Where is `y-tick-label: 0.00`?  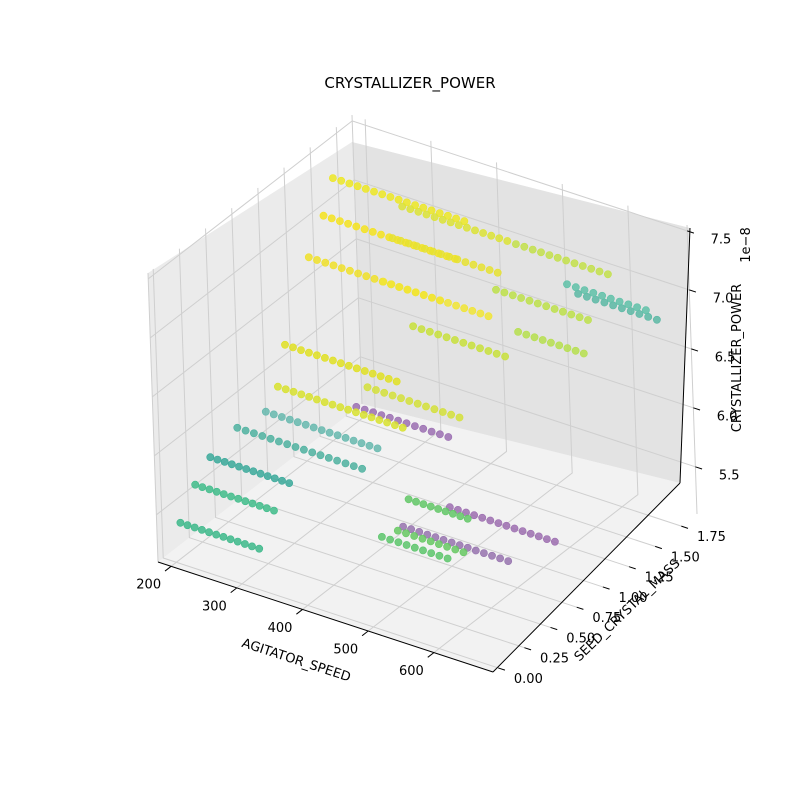 y-tick-label: 0.00 is located at coordinates (528, 679).